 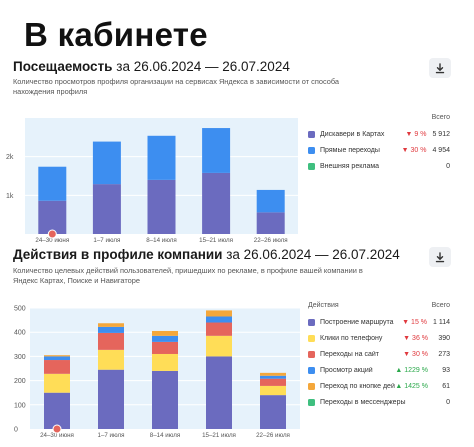 I want to click on legend-total: 0, so click(x=448, y=402).